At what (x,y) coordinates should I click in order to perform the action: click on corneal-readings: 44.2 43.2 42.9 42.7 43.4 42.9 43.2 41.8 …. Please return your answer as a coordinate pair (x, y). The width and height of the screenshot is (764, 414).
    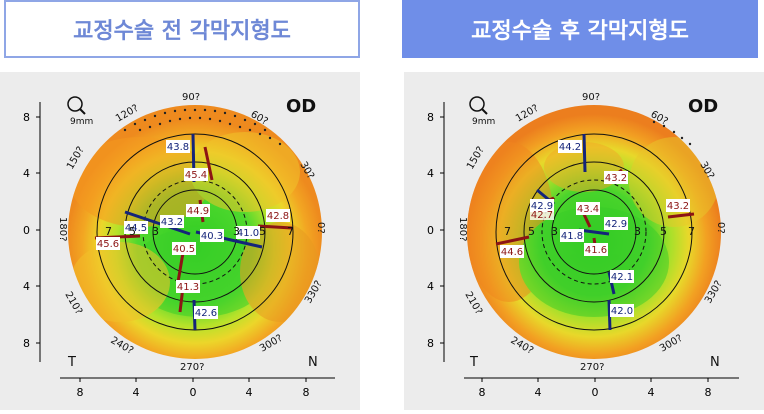
    Looking at the image, I should click on (595, 228).